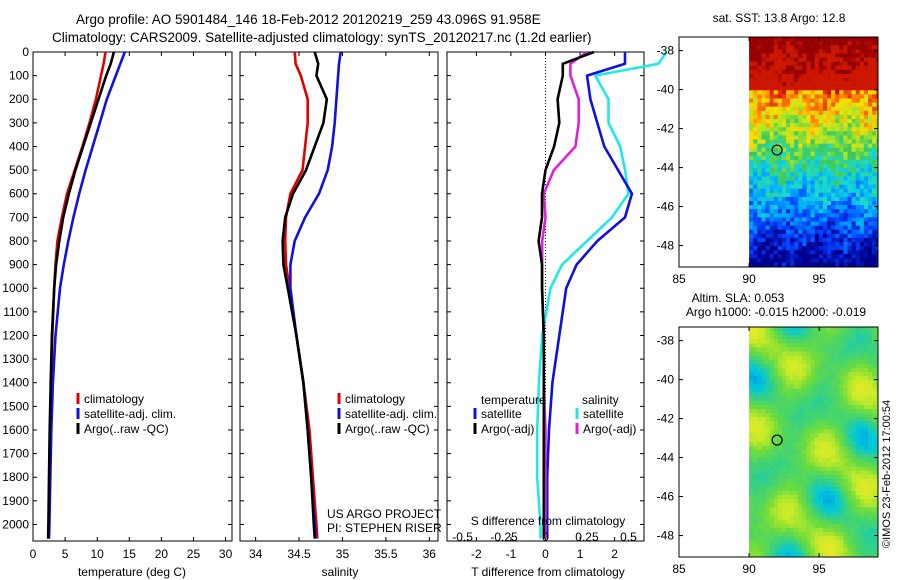  I want to click on map-y-tick-label: -44, so click(666, 168).